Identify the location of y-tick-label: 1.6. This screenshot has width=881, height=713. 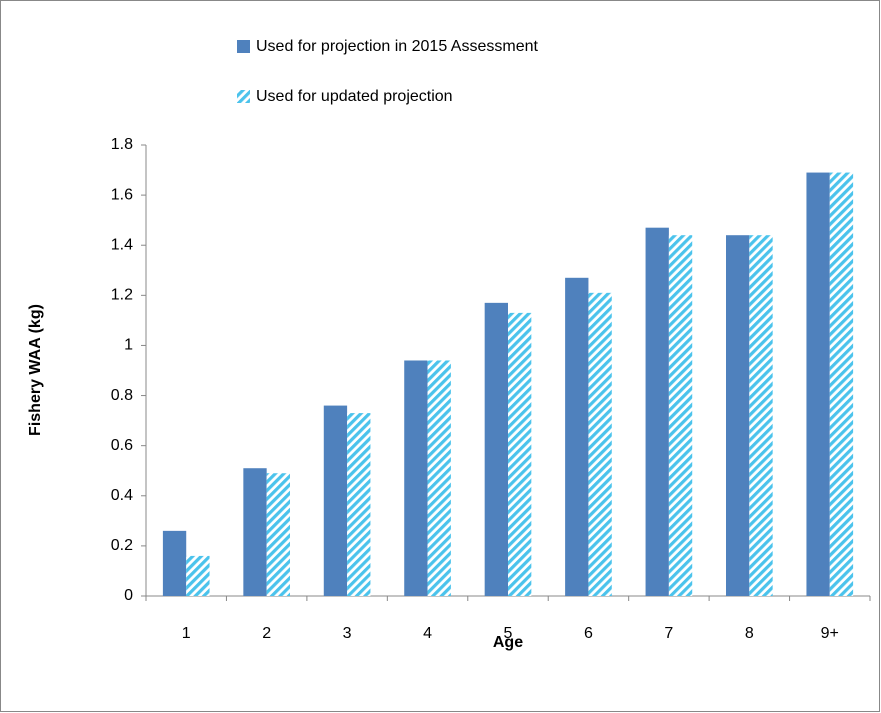
(122, 194).